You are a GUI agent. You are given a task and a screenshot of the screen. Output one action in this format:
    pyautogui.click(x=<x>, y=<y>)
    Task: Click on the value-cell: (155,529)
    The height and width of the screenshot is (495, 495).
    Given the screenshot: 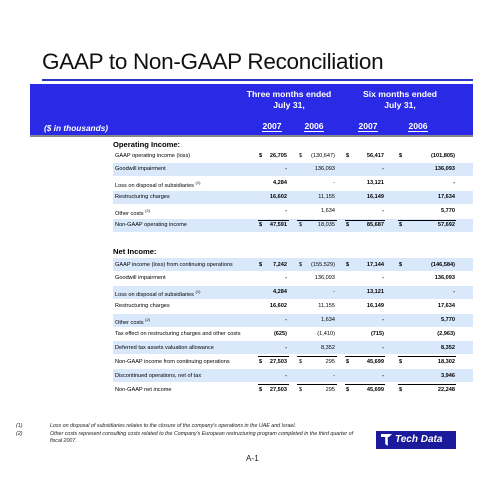 What is the action you would take?
    pyautogui.click(x=323, y=264)
    